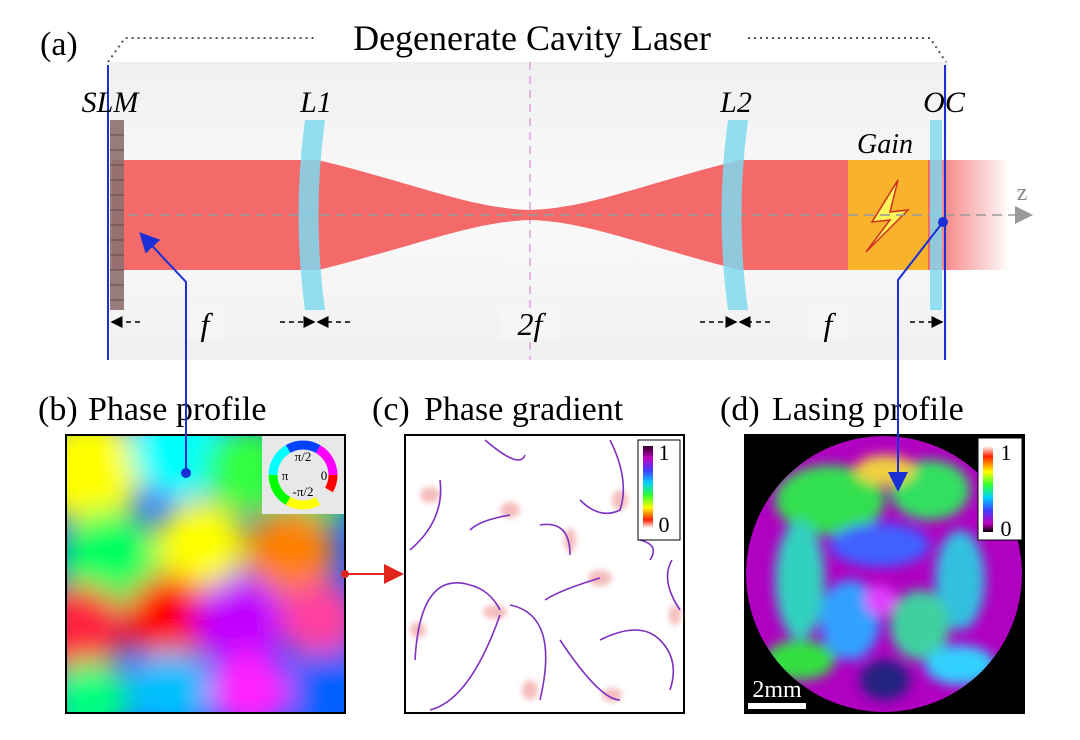  I want to click on oc-pointer-dot, so click(943, 222).